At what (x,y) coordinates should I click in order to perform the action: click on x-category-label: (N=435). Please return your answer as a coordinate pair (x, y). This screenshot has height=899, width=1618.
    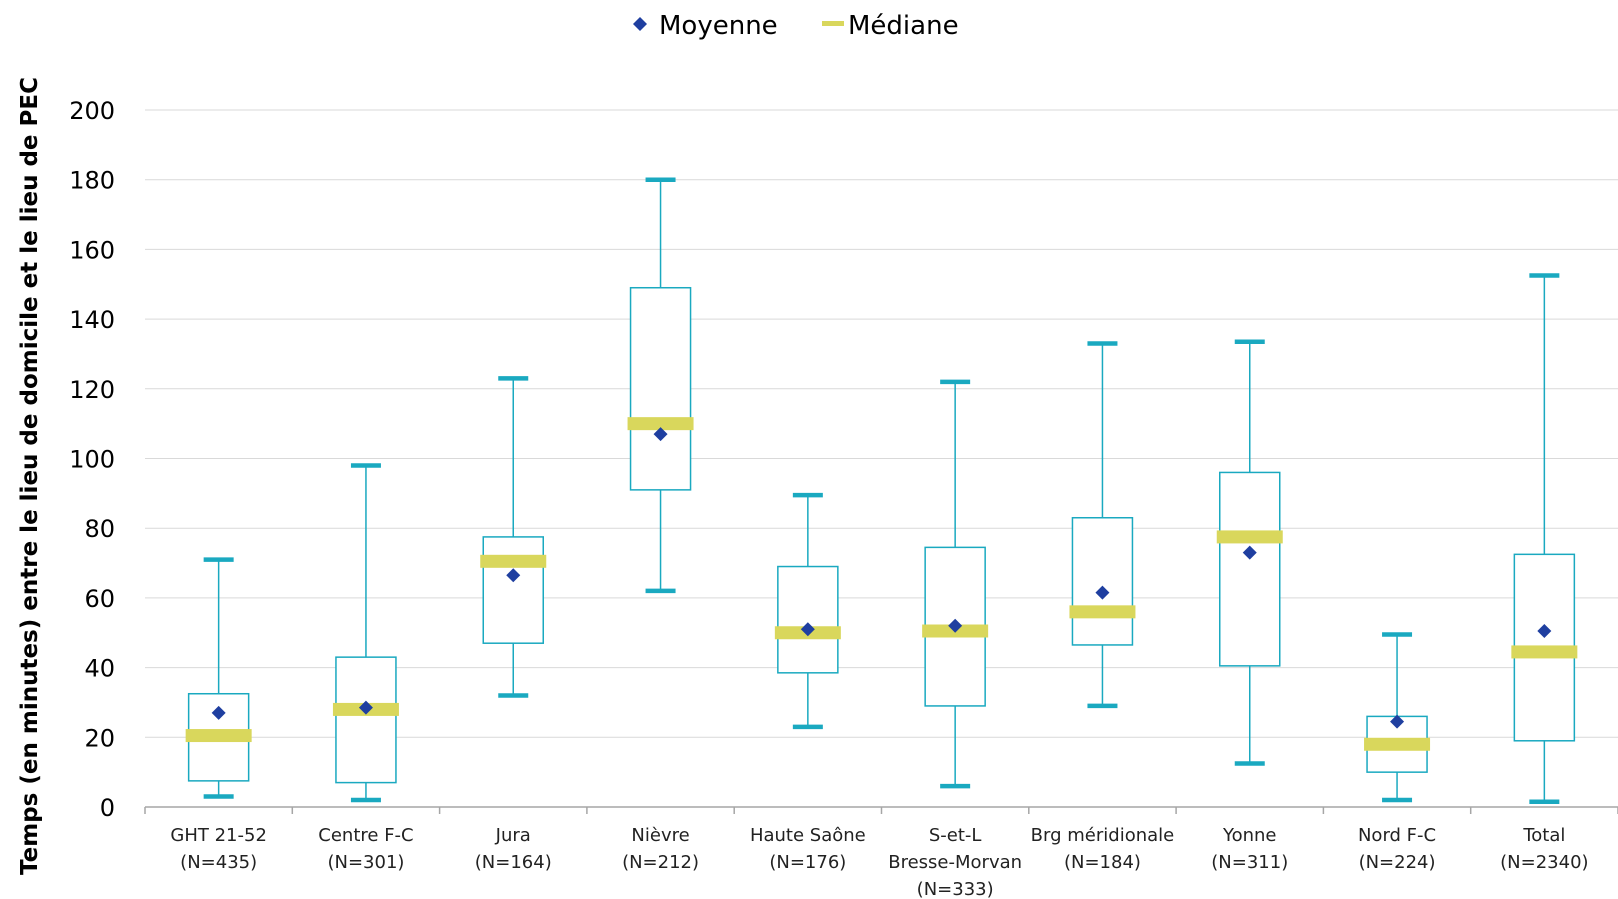
    Looking at the image, I should click on (218, 862).